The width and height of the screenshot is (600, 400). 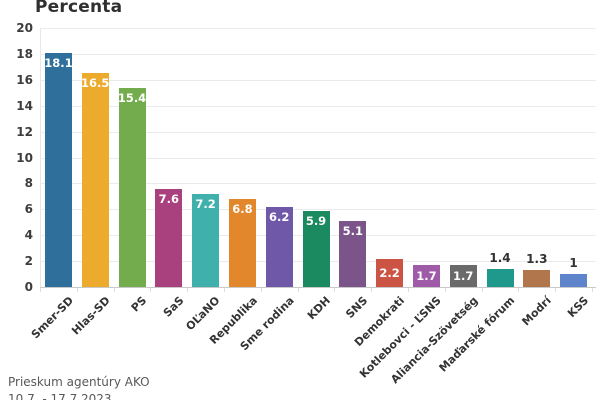 What do you see at coordinates (316, 221) in the screenshot?
I see `bar-value-label: 5.9` at bounding box center [316, 221].